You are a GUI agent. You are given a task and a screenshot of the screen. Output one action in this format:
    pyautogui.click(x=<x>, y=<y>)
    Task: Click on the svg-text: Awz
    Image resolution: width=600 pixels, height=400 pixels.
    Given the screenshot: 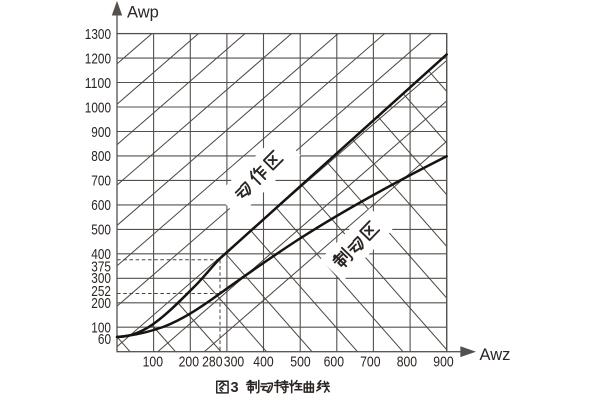 What is the action you would take?
    pyautogui.click(x=495, y=355)
    